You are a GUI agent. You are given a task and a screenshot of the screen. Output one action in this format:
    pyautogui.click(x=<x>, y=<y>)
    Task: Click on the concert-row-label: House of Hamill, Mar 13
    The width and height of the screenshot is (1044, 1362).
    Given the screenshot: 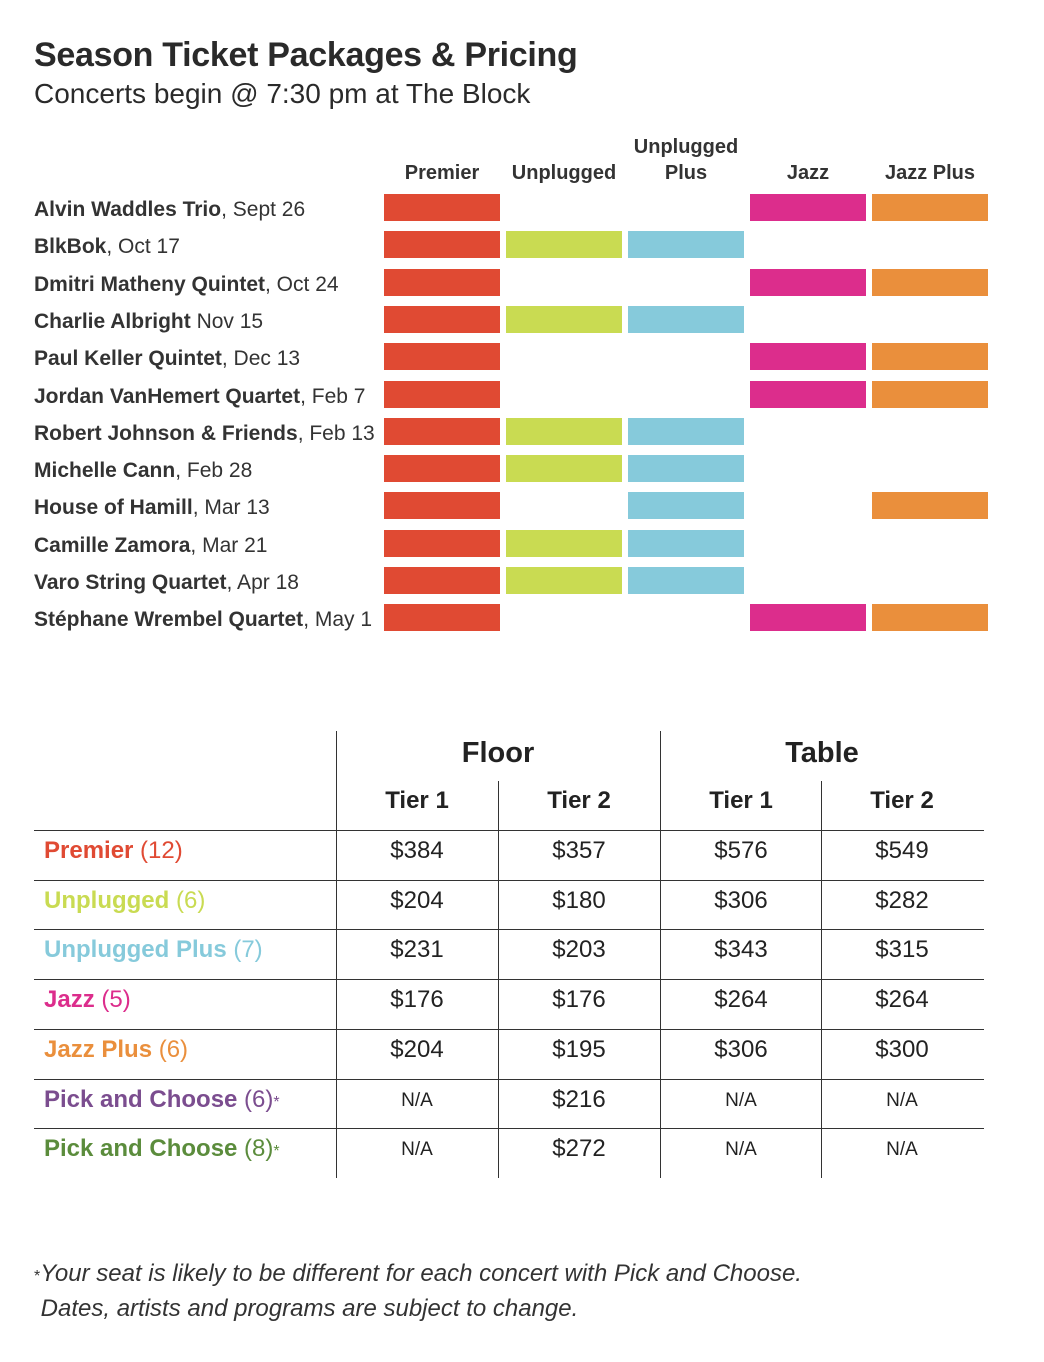 What is the action you would take?
    pyautogui.click(x=152, y=508)
    